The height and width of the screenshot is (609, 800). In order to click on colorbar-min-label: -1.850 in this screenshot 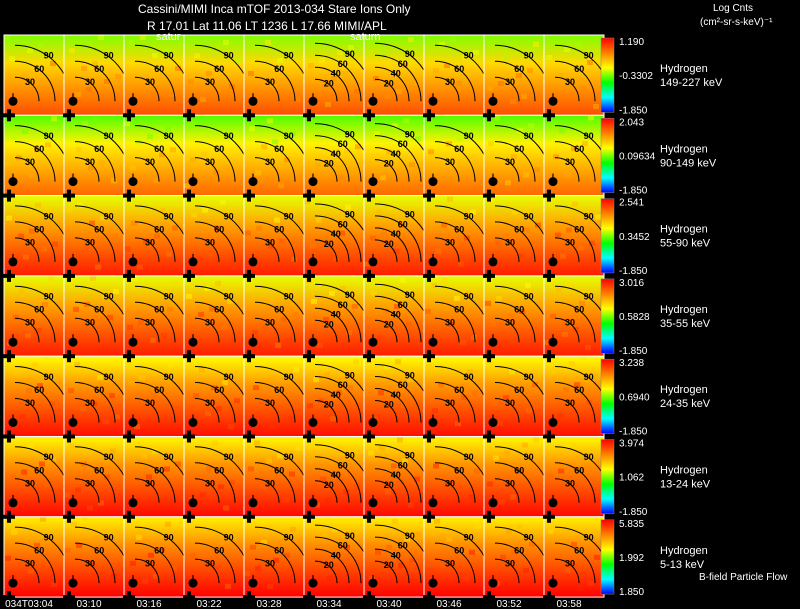, I will do `click(633, 432)`.